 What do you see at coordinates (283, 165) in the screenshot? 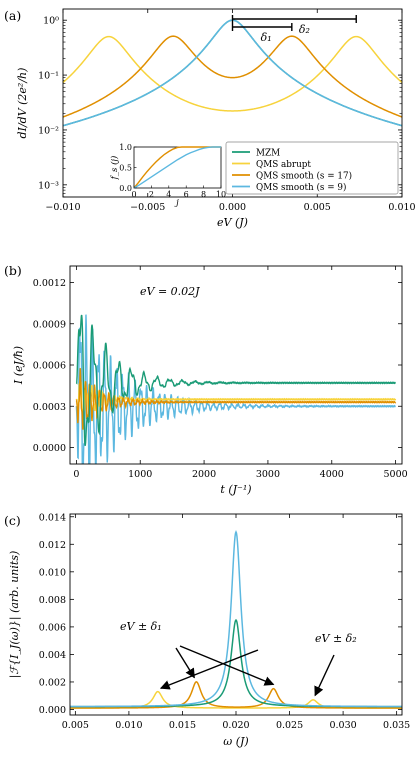
I see `legend-label-1: QMS abrupt` at bounding box center [283, 165].